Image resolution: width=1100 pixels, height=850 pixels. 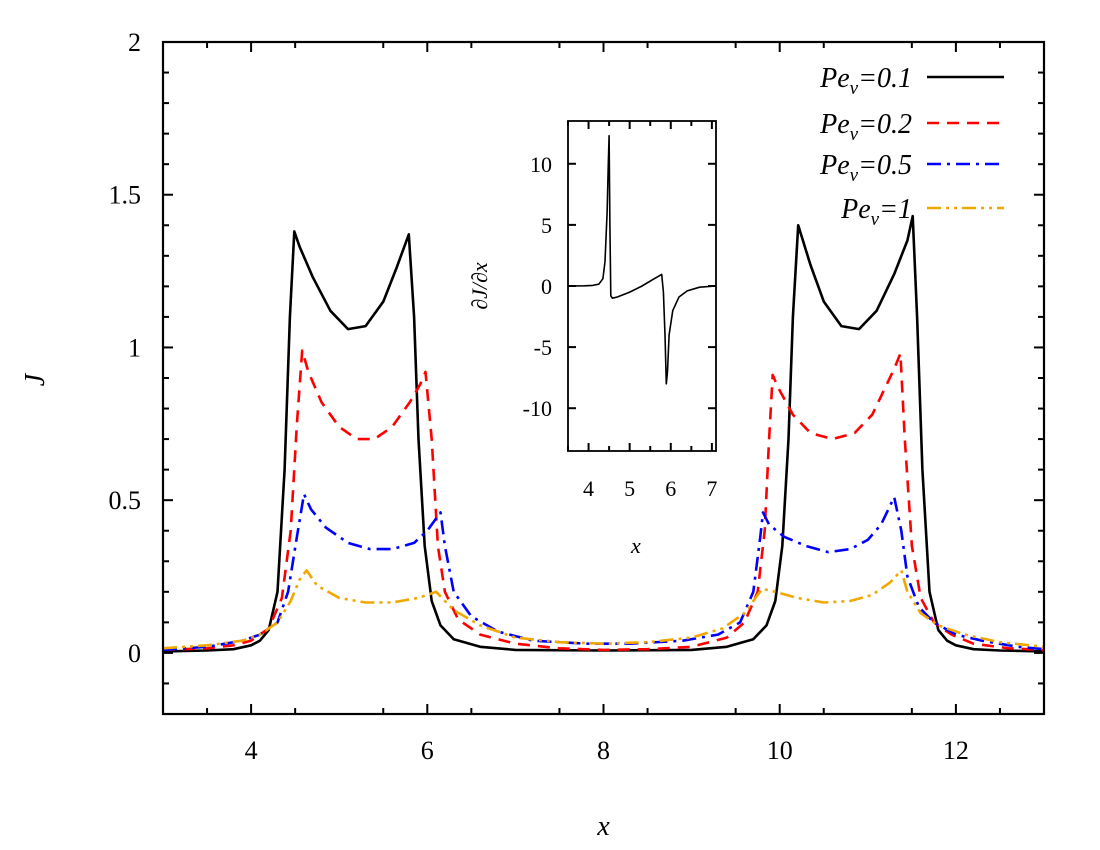 What do you see at coordinates (956, 750) in the screenshot?
I see `x-tick-label: 12` at bounding box center [956, 750].